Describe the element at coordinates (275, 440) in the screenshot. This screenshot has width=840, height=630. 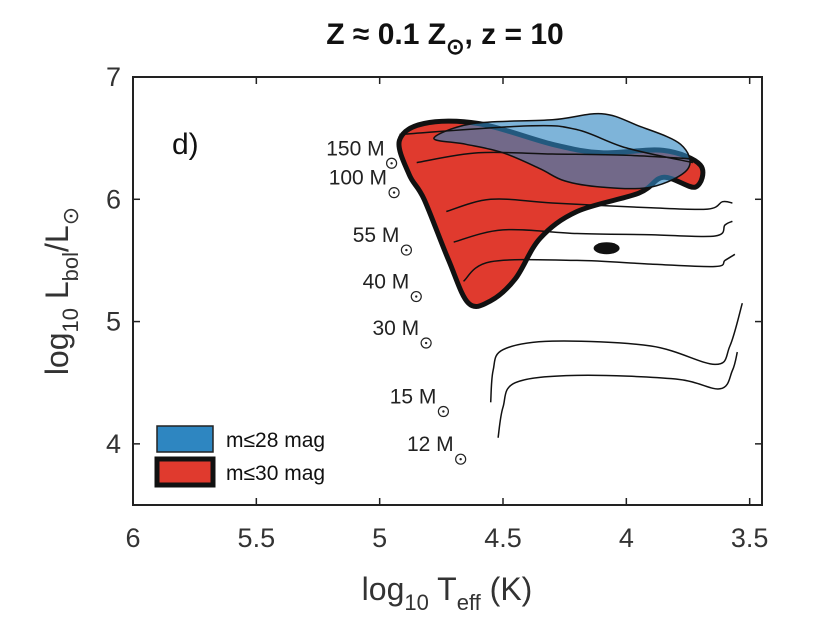
I see `legend-label-28mag: m≤28 mag` at that location.